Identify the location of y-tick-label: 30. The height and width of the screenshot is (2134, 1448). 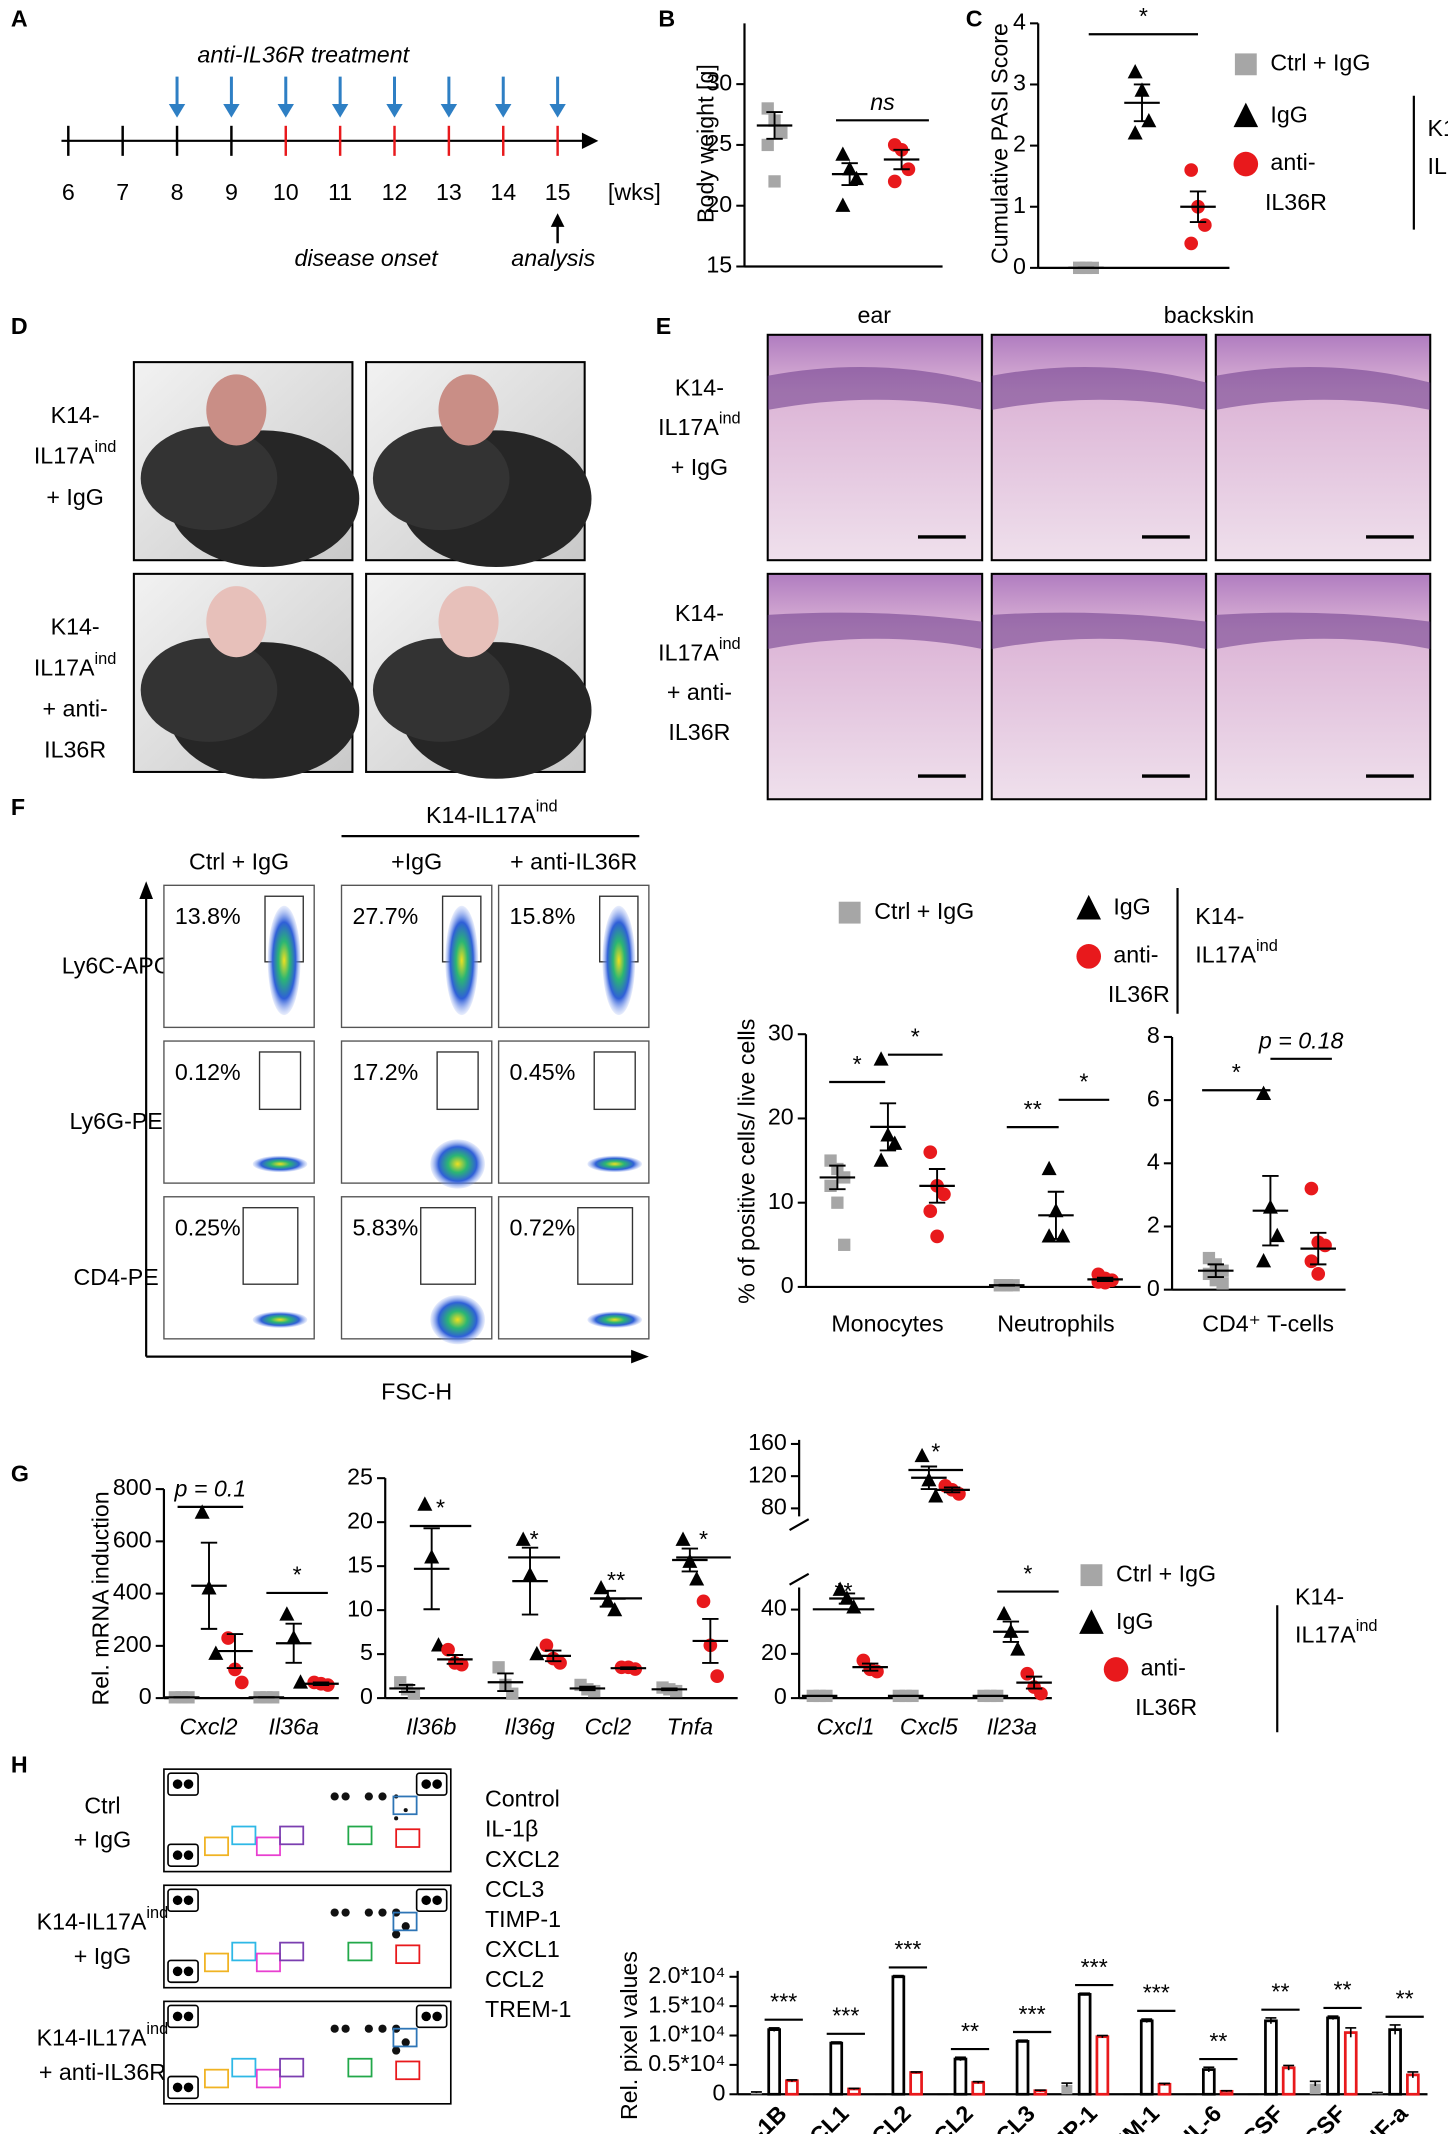
(781, 1032).